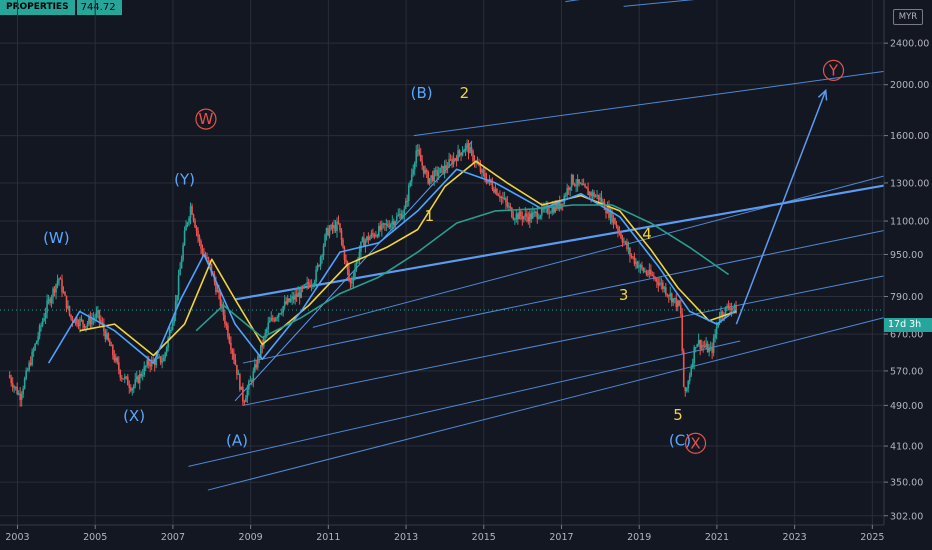  What do you see at coordinates (237, 441) in the screenshot?
I see `wave-label: (A)` at bounding box center [237, 441].